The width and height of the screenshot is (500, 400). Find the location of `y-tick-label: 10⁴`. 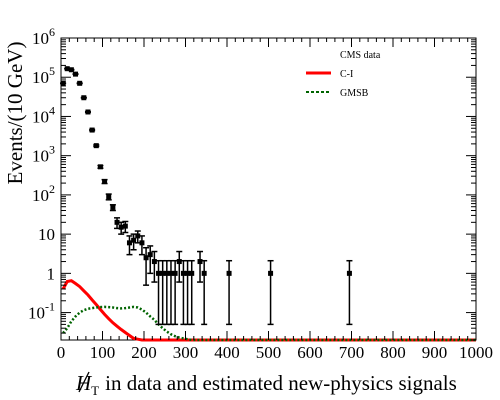

y-tick-label: 10⁴ is located at coordinates (43, 114).